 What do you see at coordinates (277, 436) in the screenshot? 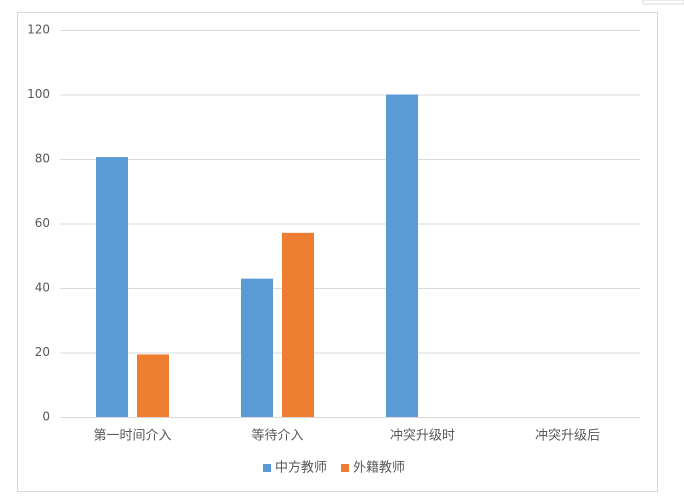
I see `x-tick-label: 等待介入` at bounding box center [277, 436].